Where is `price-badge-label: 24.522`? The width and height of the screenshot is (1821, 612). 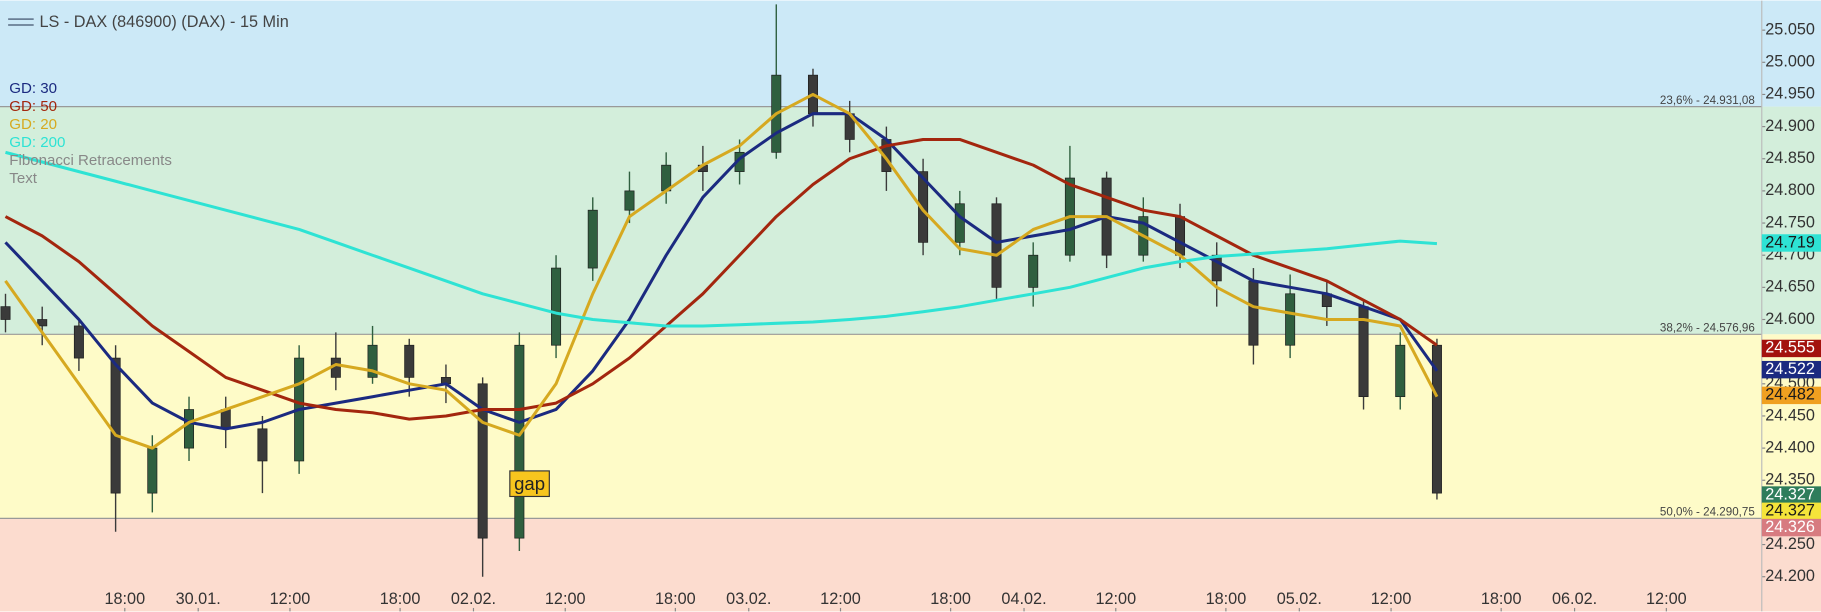
price-badge-label: 24.522 is located at coordinates (1790, 369).